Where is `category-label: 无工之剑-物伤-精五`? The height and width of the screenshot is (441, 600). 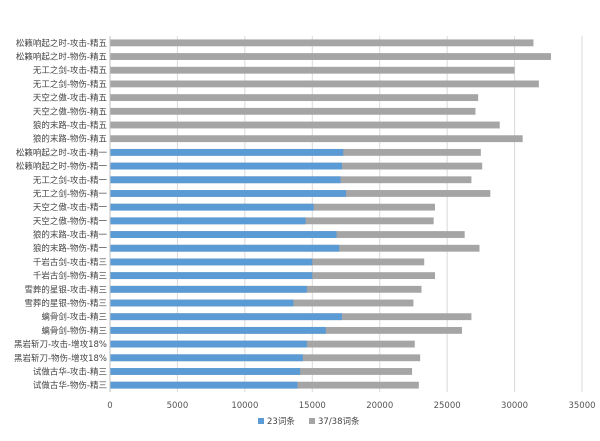 category-label: 无工之剑-物伤-精五 is located at coordinates (70, 84).